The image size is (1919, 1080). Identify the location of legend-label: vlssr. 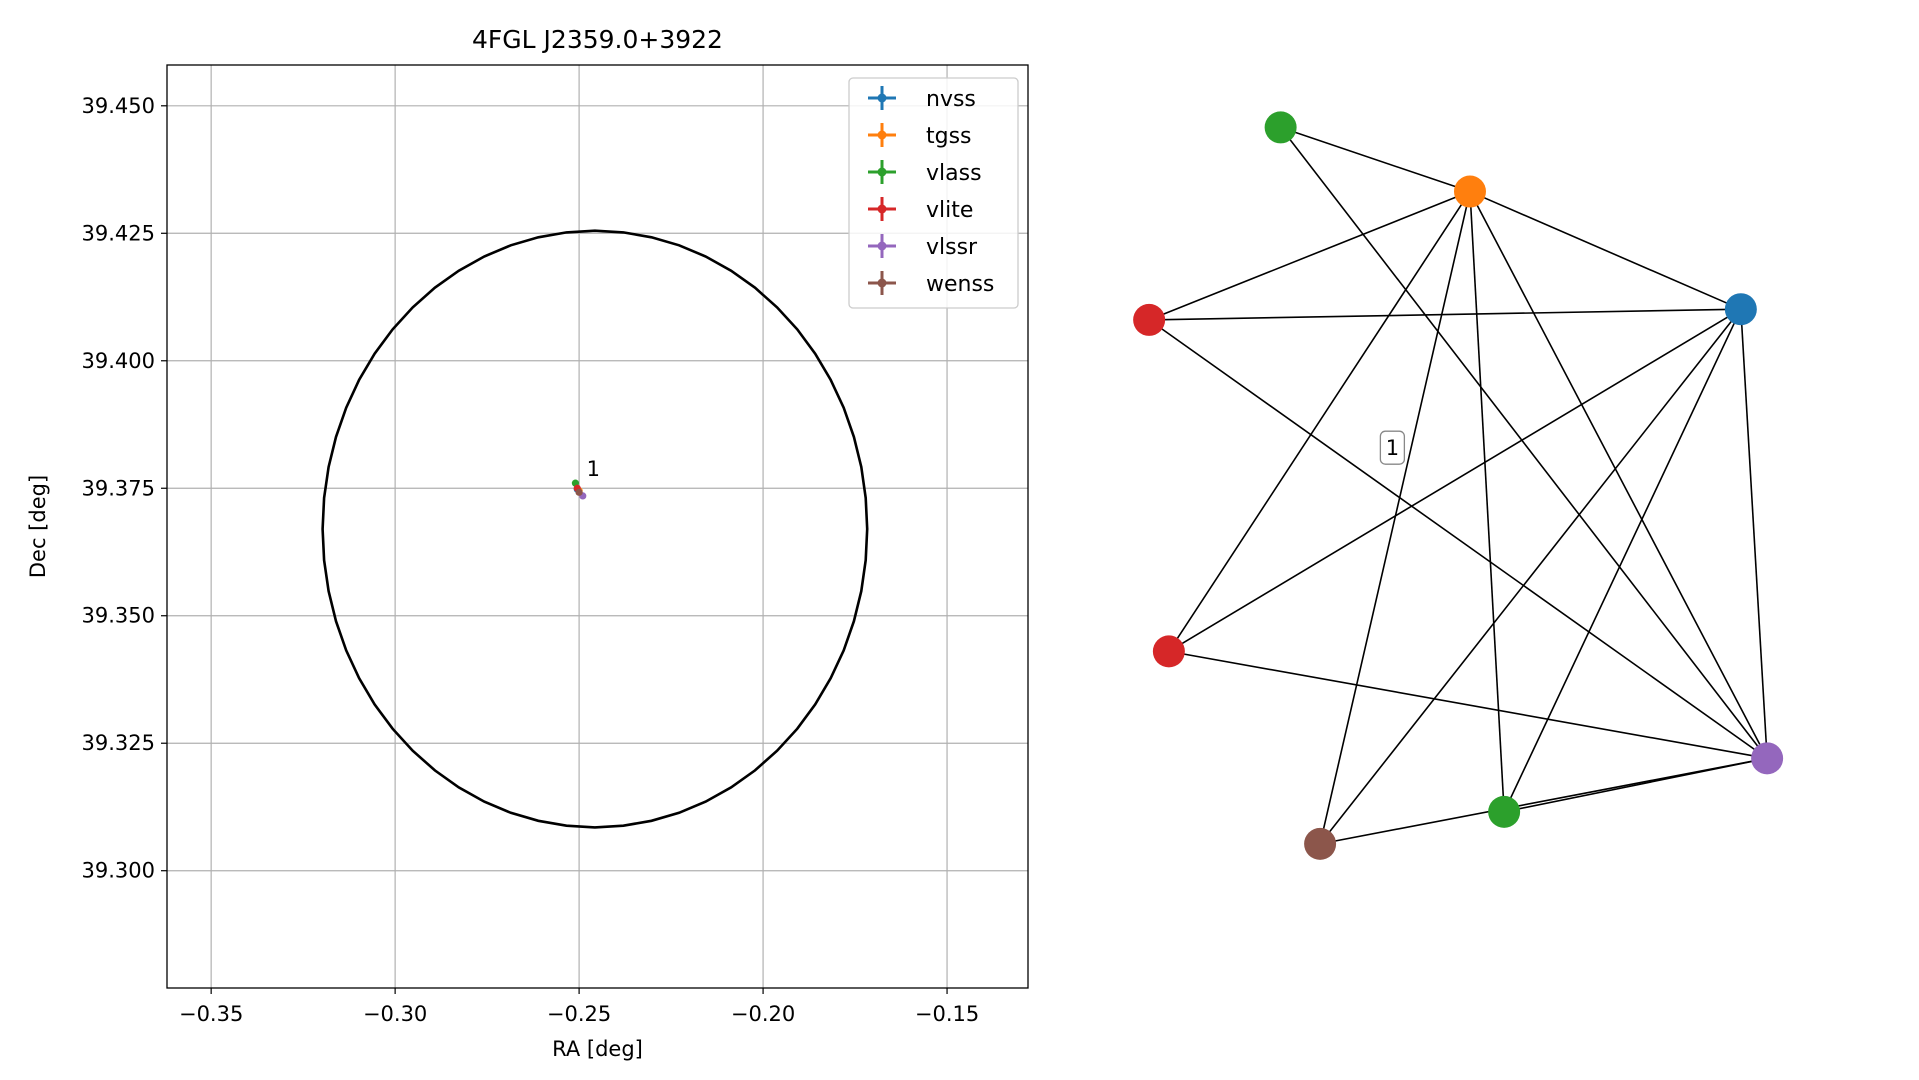
(952, 247).